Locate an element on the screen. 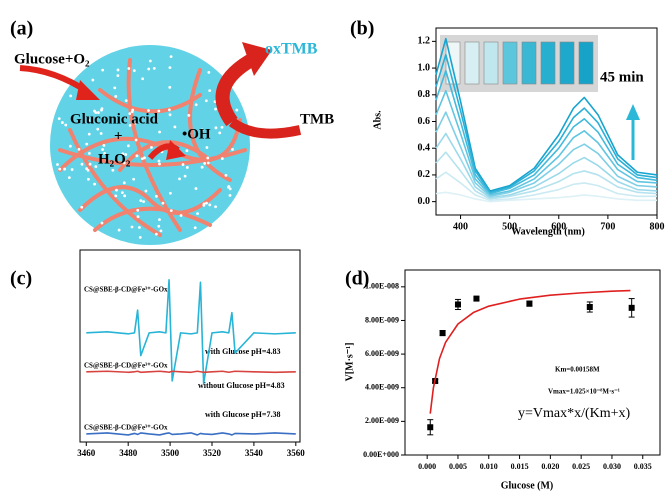  panel-label: (d) is located at coordinates (357, 279).